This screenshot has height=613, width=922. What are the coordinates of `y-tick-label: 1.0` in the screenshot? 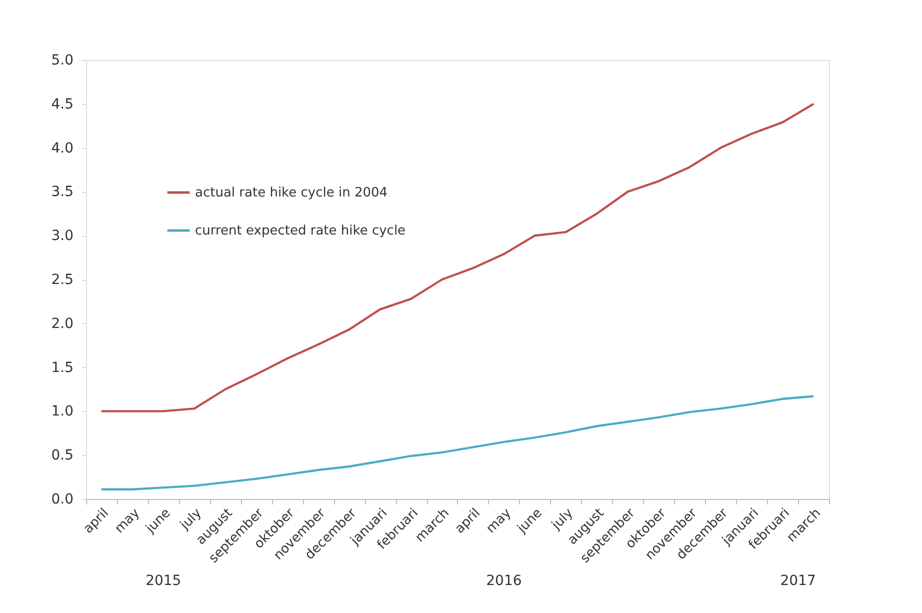 It's located at (62, 412).